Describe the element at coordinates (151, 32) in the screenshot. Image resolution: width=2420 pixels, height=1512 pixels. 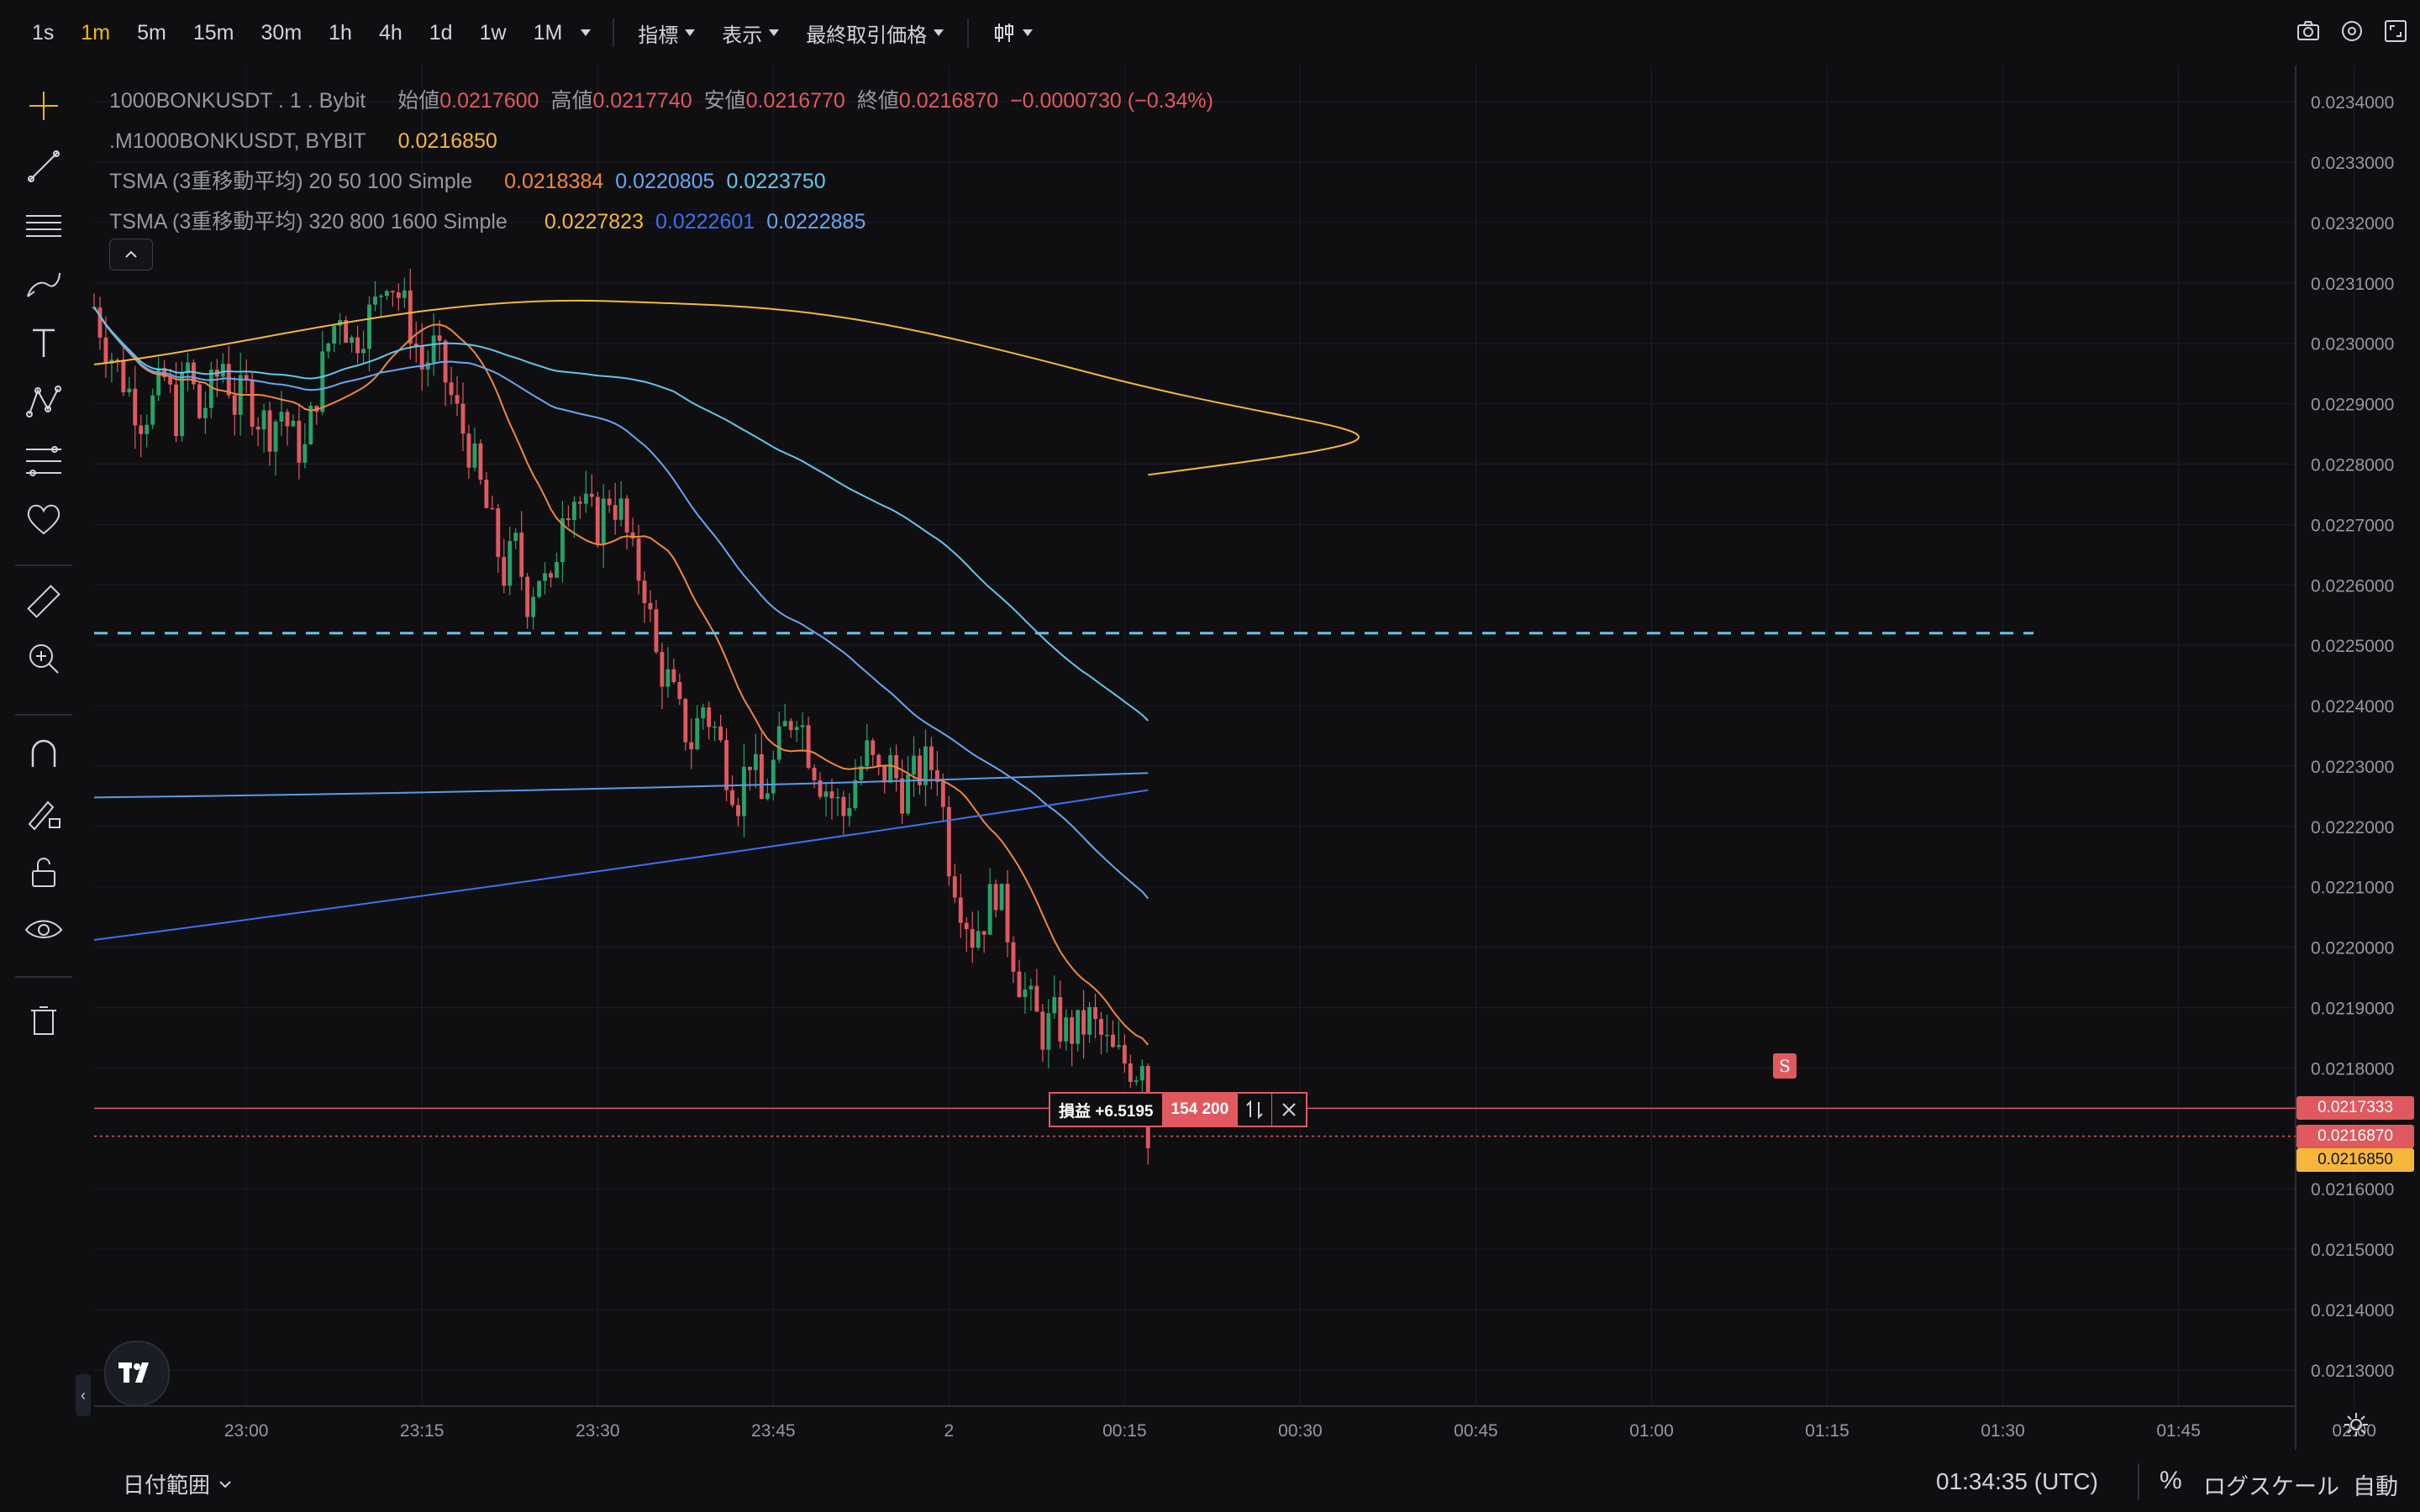
I see `timeframe-5m: 5m` at that location.